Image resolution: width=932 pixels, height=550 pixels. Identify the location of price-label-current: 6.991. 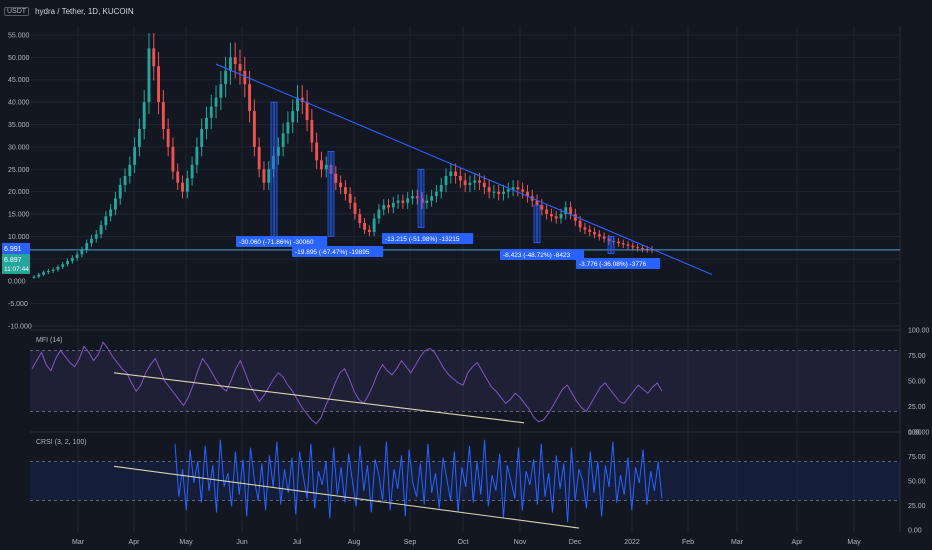
(13, 249).